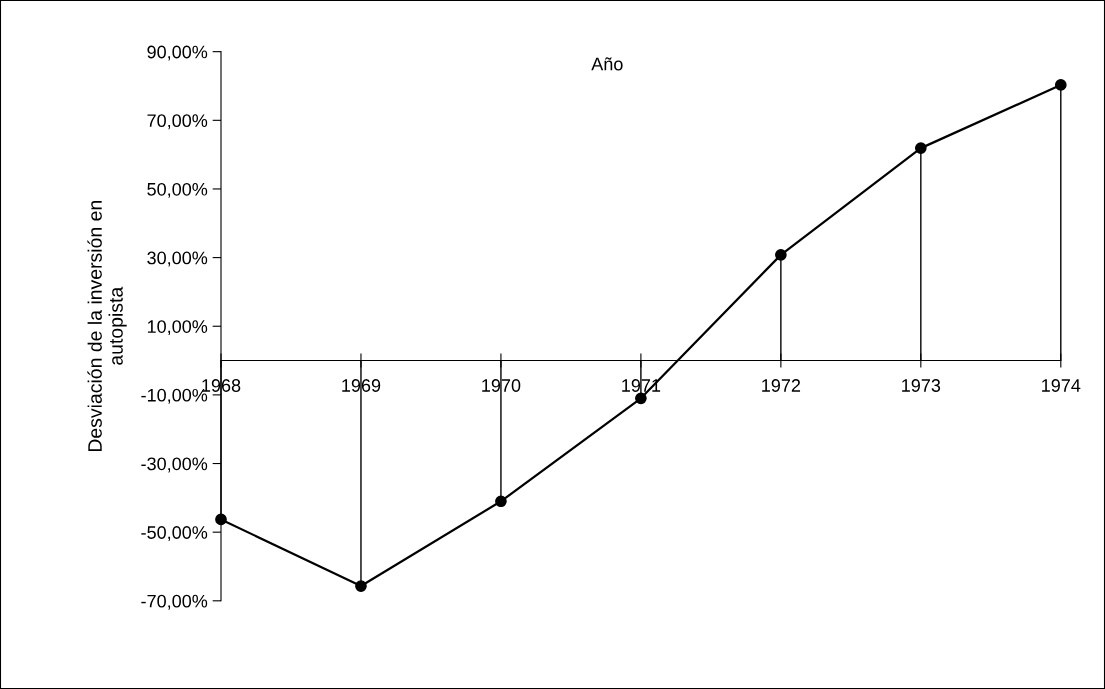 This screenshot has width=1105, height=689. I want to click on y-tick-label: -50,00%, so click(174, 534).